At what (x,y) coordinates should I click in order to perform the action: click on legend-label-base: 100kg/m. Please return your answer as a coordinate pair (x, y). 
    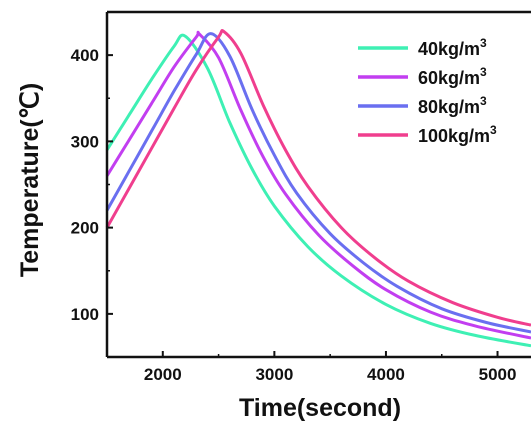
    Looking at the image, I should click on (454, 136).